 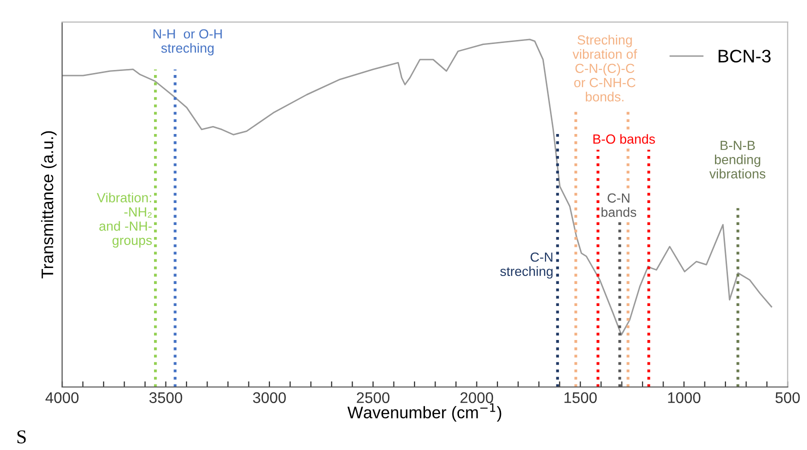 I want to click on x-tick-label: 2000, so click(x=477, y=398).